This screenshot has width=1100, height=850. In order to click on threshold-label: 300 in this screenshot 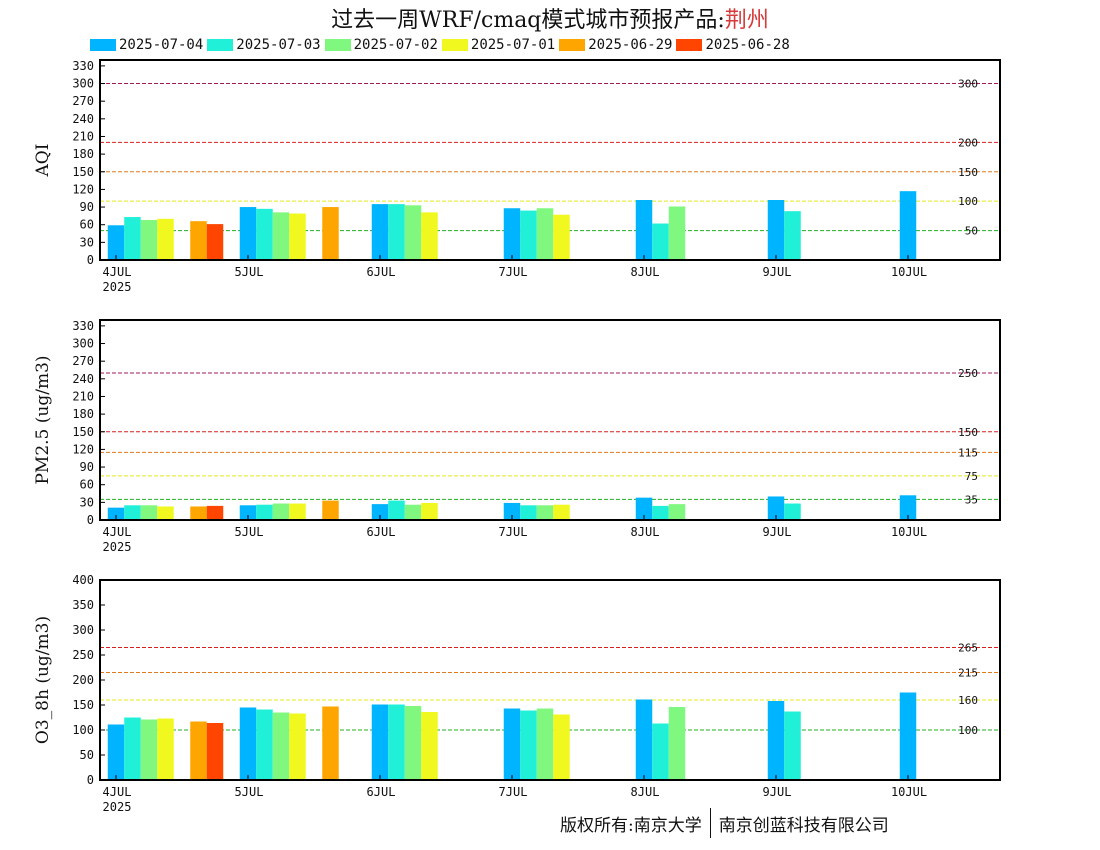, I will do `click(968, 84)`.